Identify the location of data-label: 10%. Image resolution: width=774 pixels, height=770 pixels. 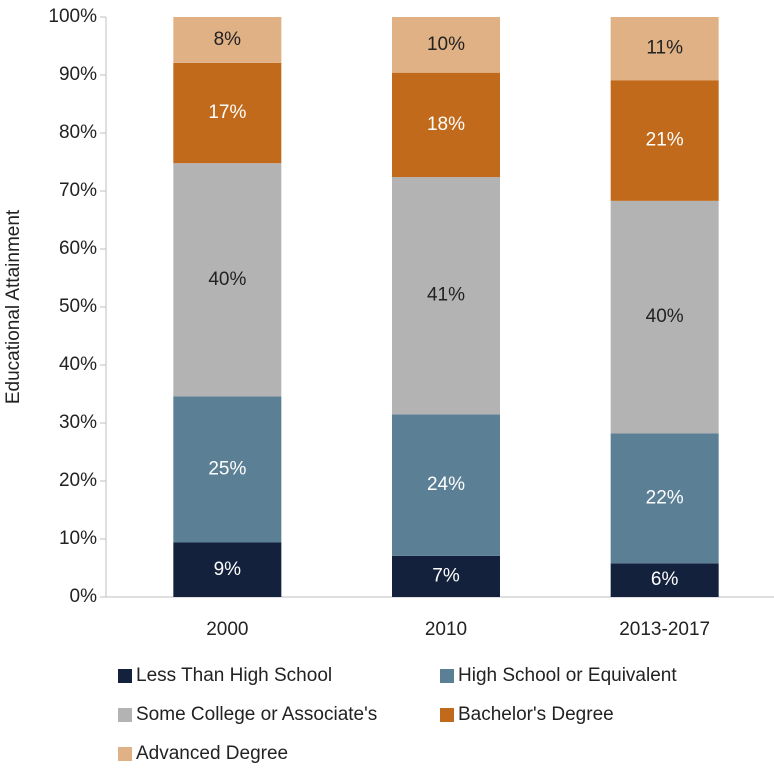
(446, 44).